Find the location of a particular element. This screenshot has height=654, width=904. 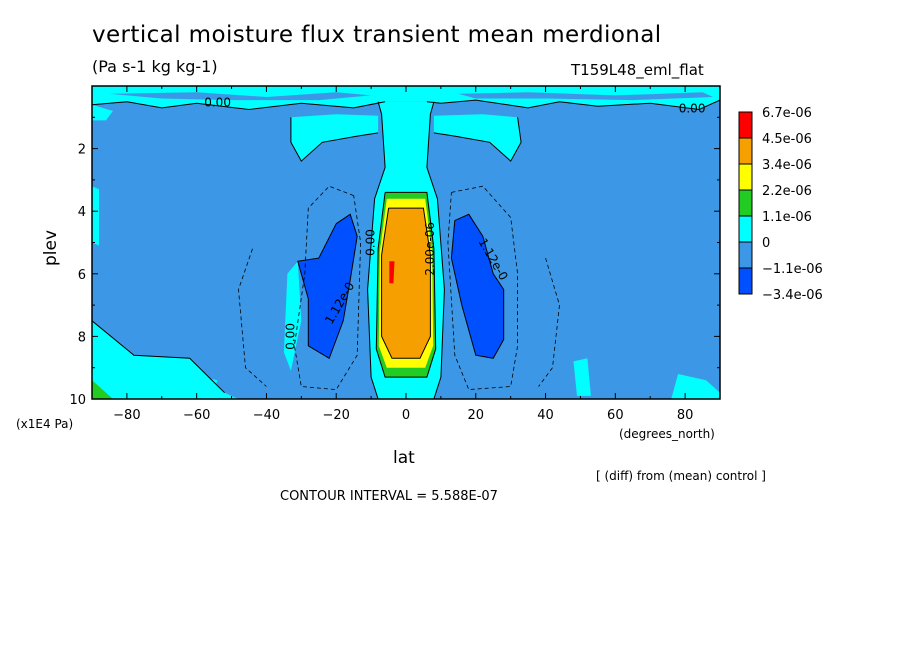

region-top-streak-a is located at coordinates (240, 96).